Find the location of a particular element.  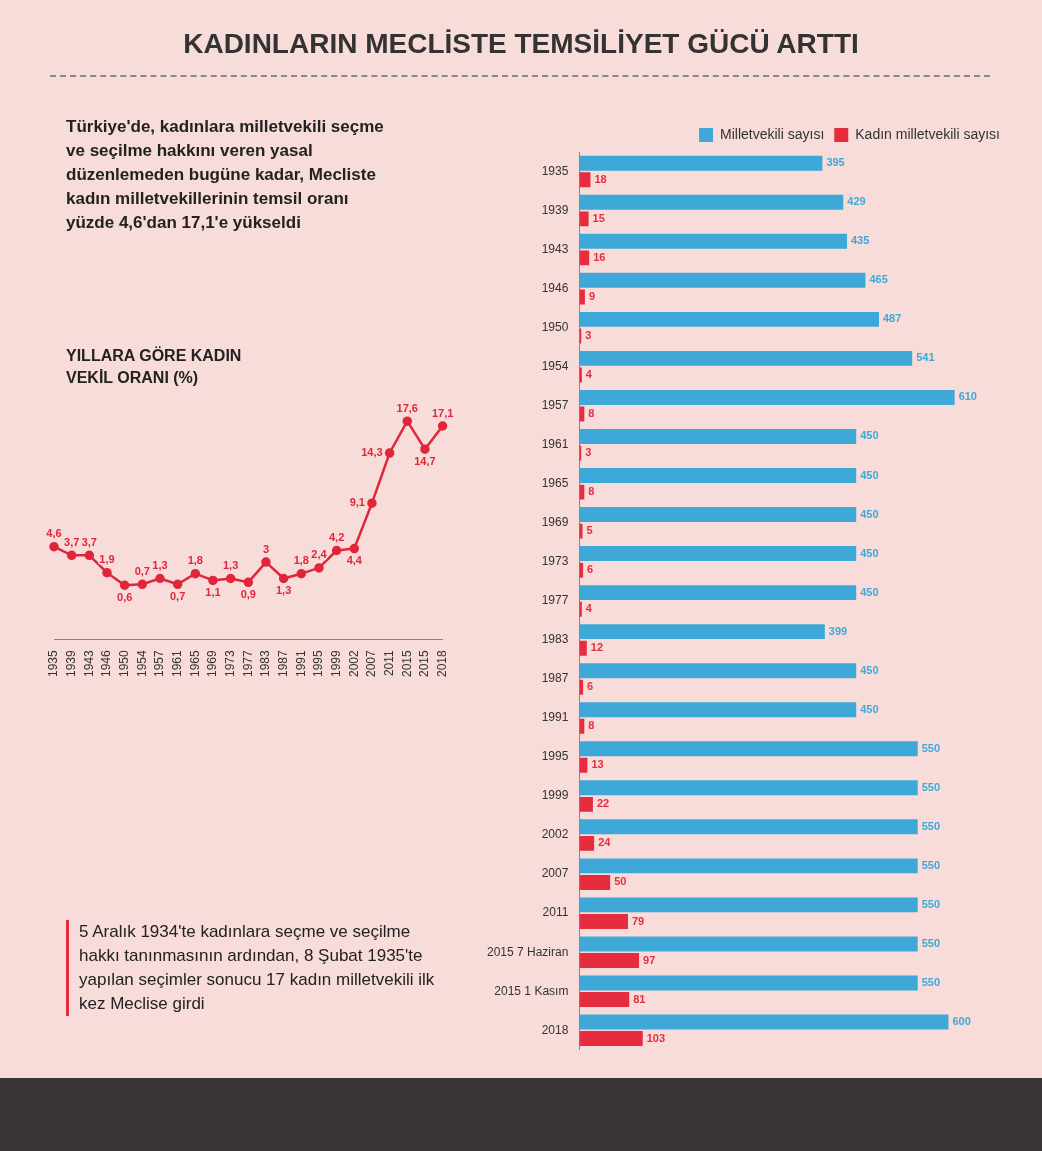

data-label: 0,9 is located at coordinates (248, 593).